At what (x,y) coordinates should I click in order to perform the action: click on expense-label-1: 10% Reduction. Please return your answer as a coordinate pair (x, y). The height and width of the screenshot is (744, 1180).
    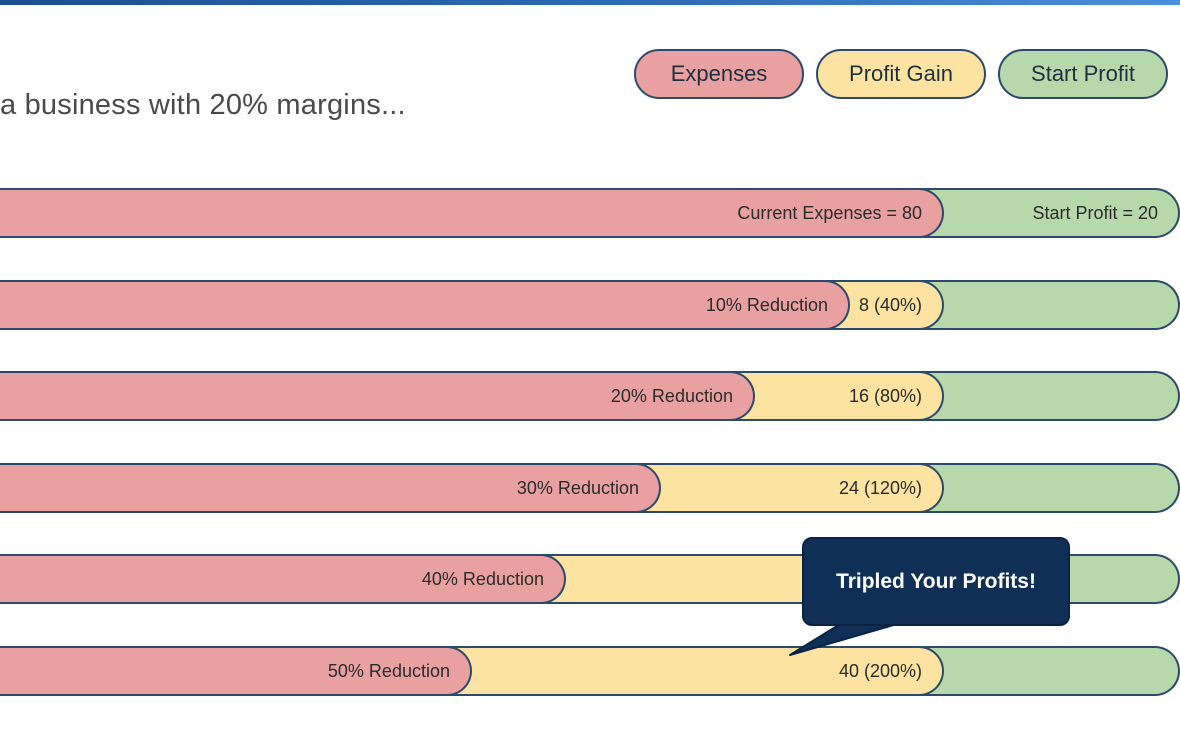
    Looking at the image, I should click on (766, 304).